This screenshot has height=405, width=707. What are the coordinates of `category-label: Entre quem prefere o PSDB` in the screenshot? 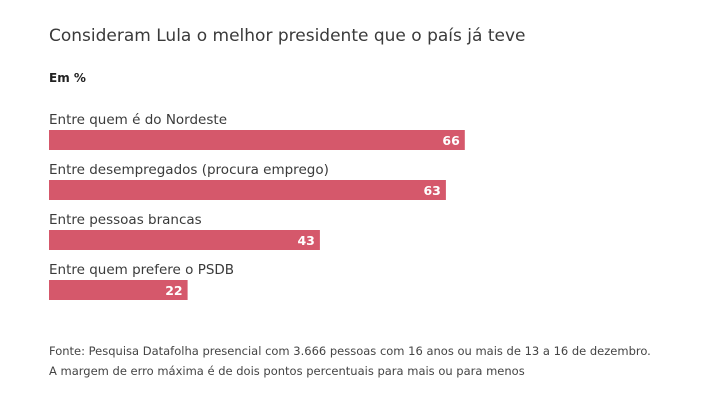 It's located at (141, 270).